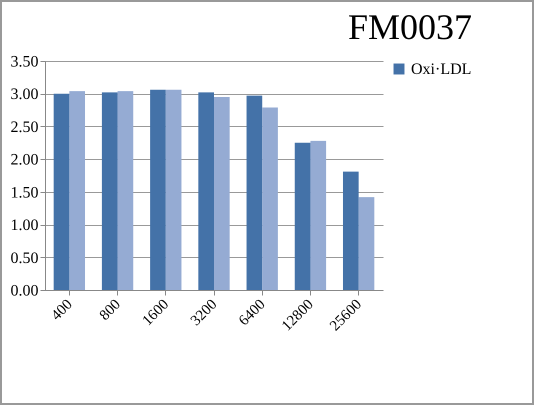 The width and height of the screenshot is (534, 405). Describe the element at coordinates (24, 225) in the screenshot. I see `y-tick-label: 1.00` at that location.